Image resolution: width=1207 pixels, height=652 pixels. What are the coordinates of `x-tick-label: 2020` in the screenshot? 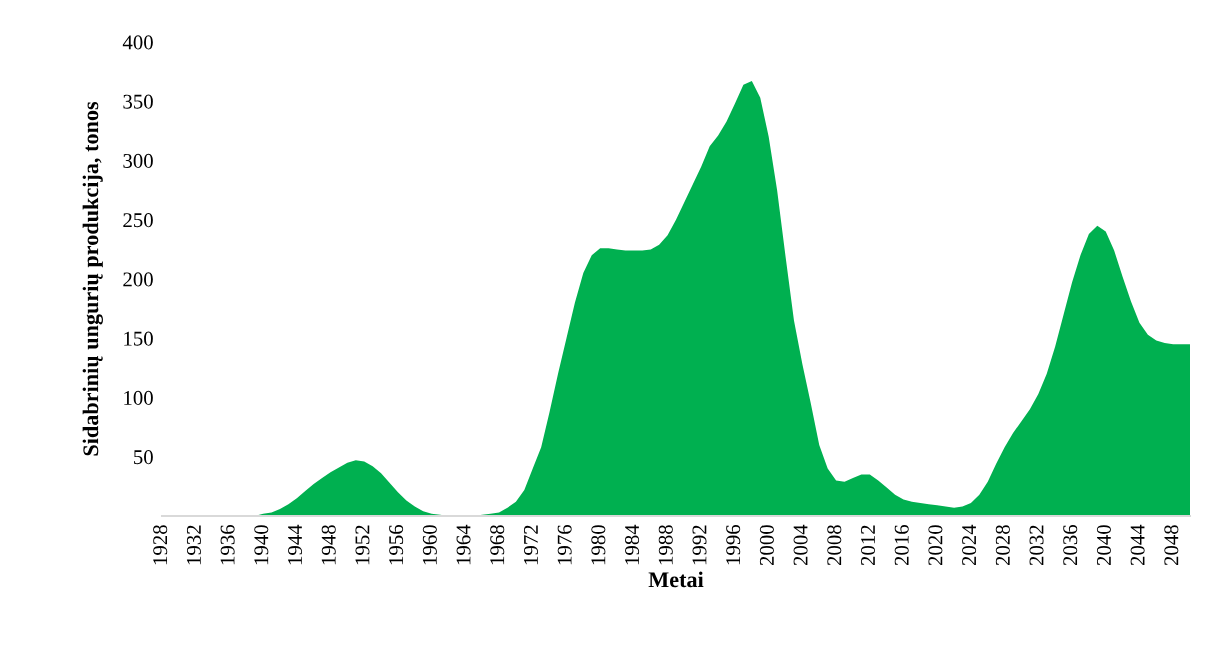 It's located at (935, 545).